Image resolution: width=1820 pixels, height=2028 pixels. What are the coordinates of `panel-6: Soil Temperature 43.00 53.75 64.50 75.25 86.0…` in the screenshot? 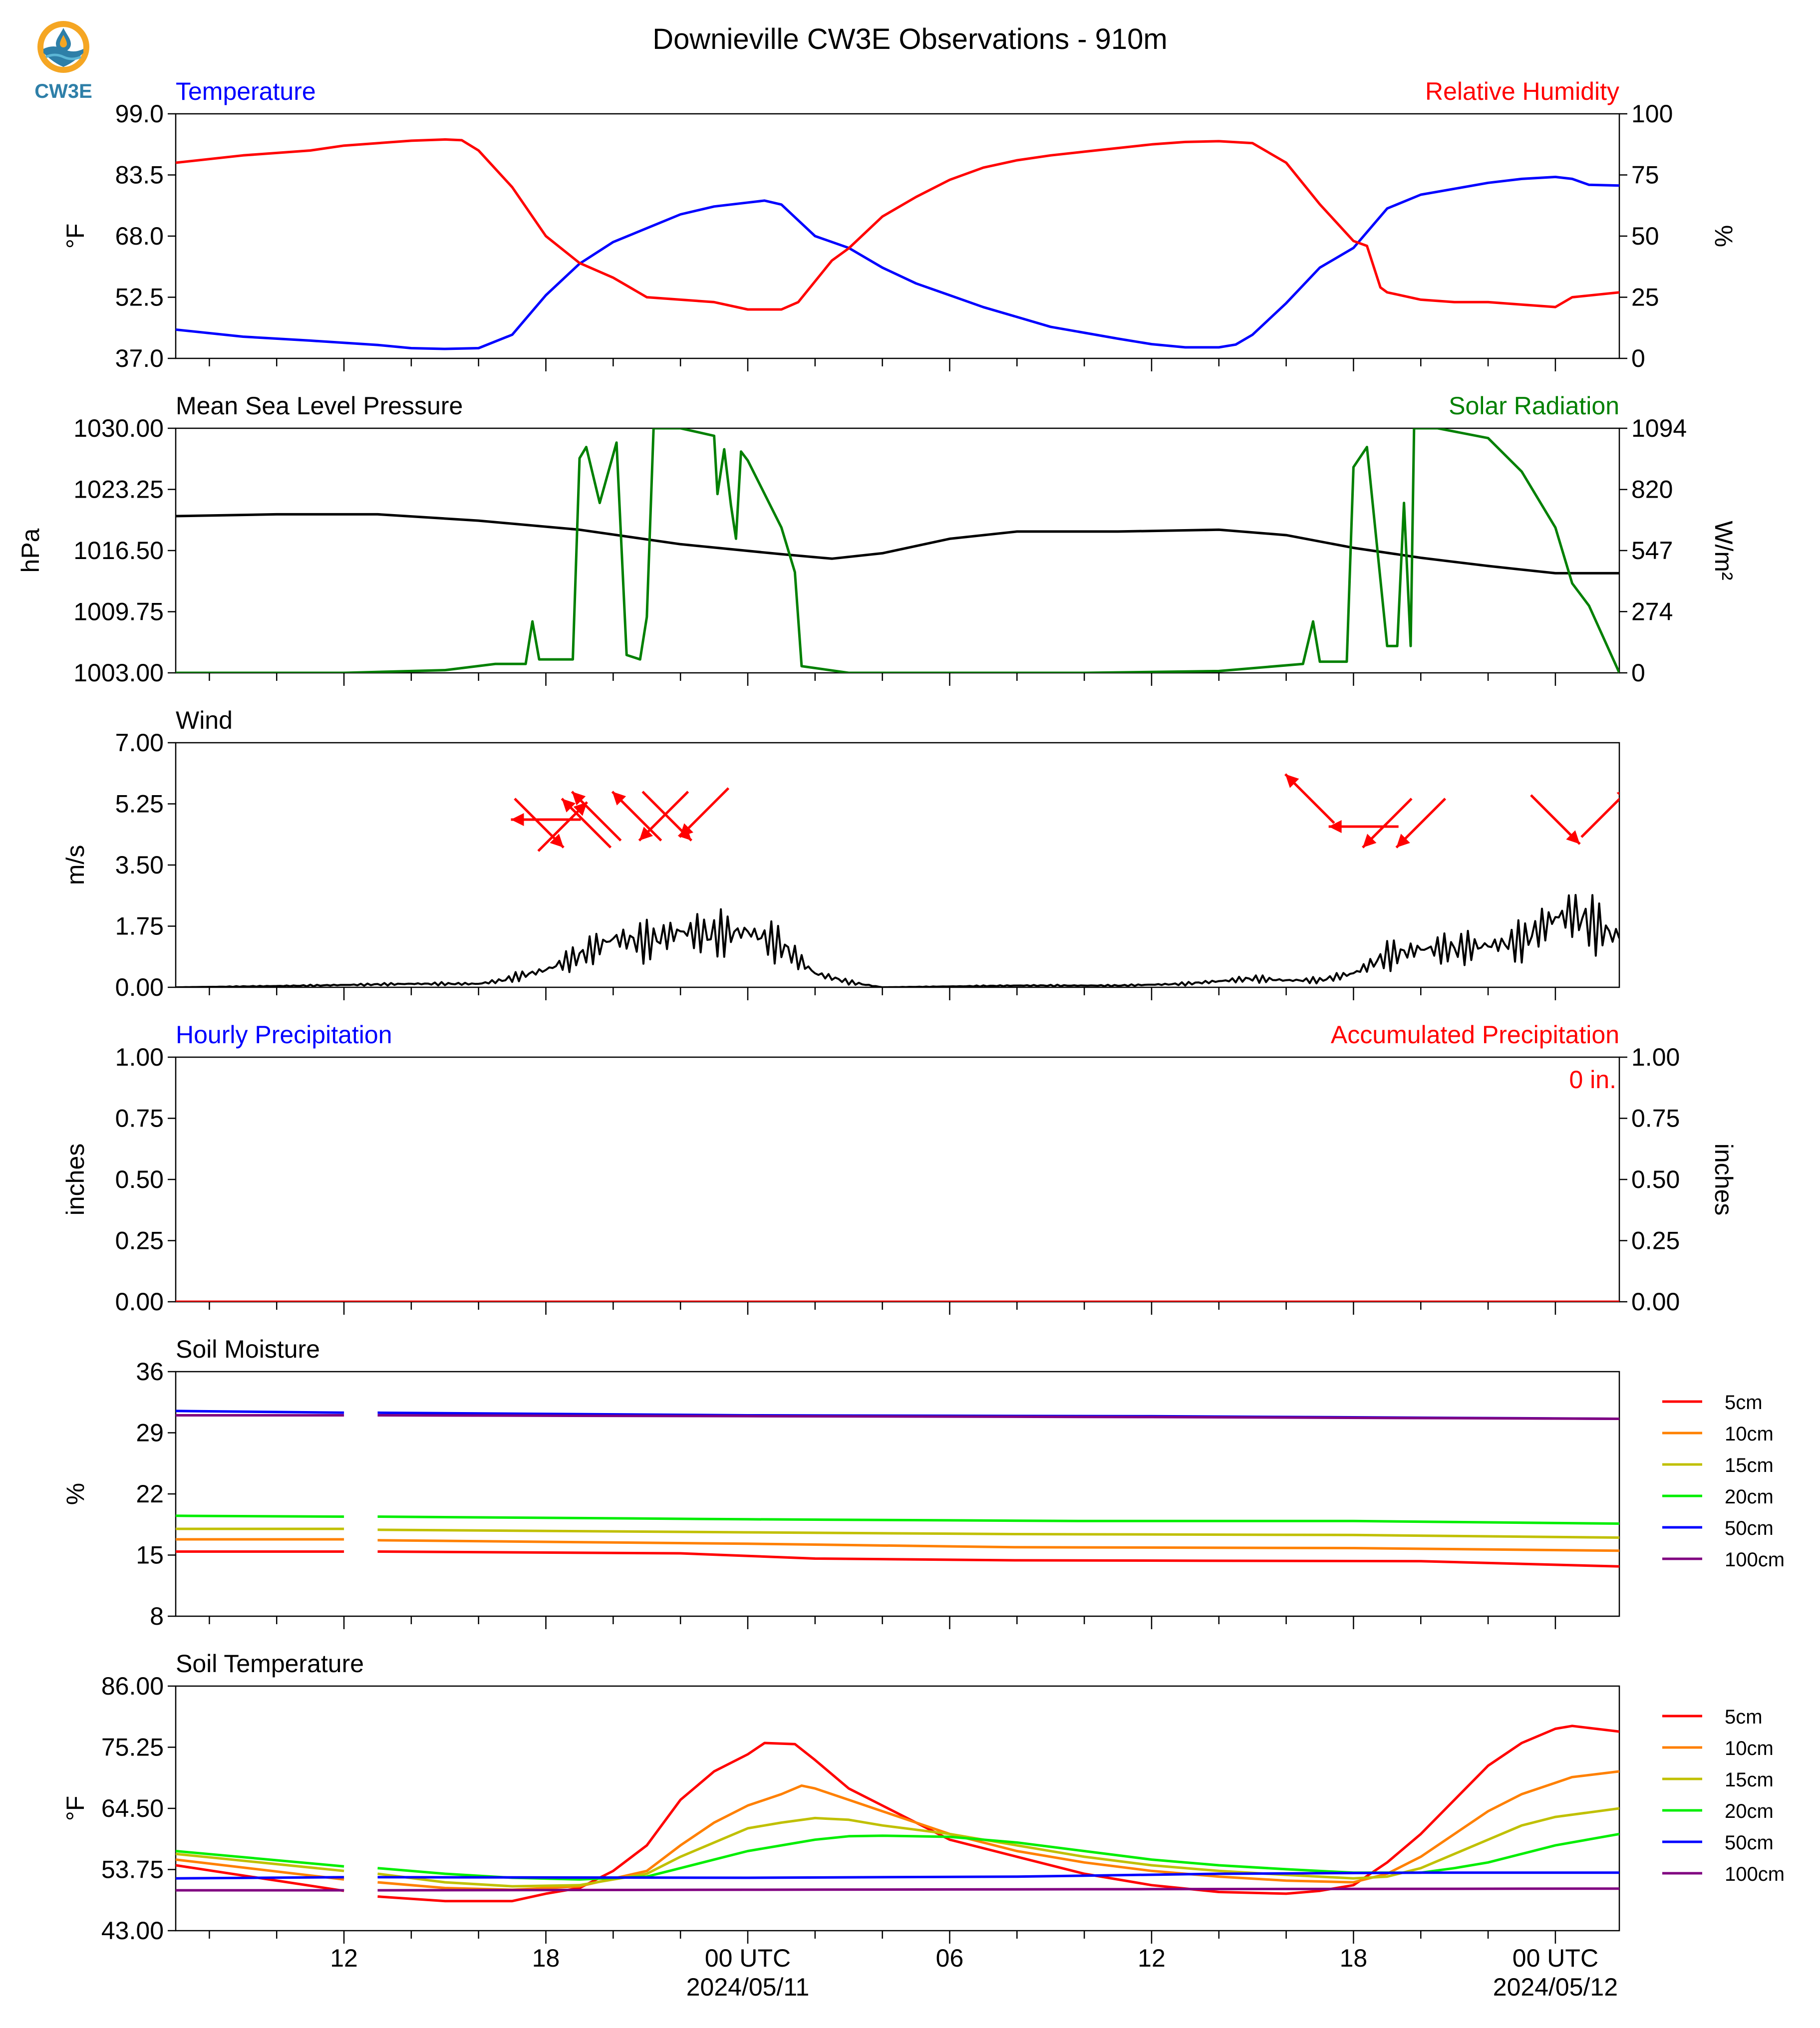 It's located at (923, 1797).